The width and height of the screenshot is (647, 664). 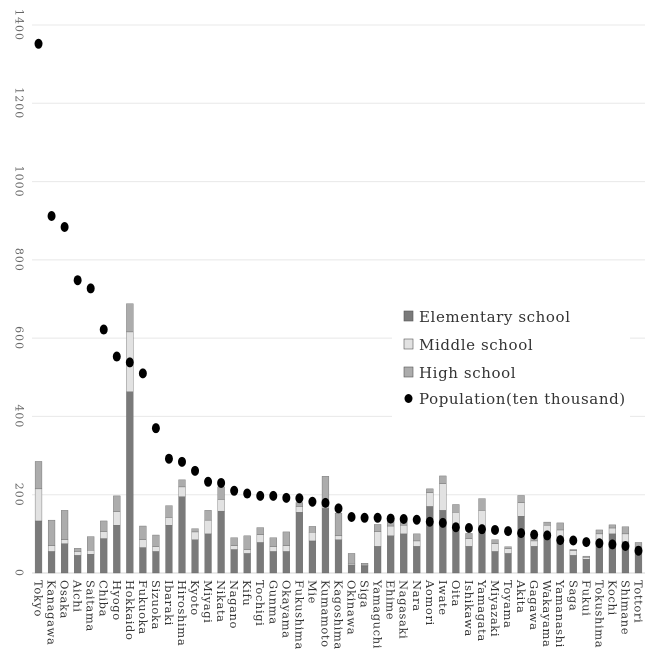 What do you see at coordinates (312, 592) in the screenshot?
I see `x-tick-label: Mie` at bounding box center [312, 592].